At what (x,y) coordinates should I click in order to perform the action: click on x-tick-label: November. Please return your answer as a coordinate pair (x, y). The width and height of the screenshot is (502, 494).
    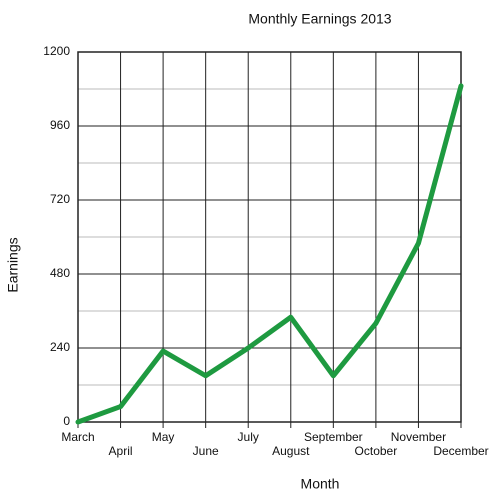
    Looking at the image, I should click on (418, 437).